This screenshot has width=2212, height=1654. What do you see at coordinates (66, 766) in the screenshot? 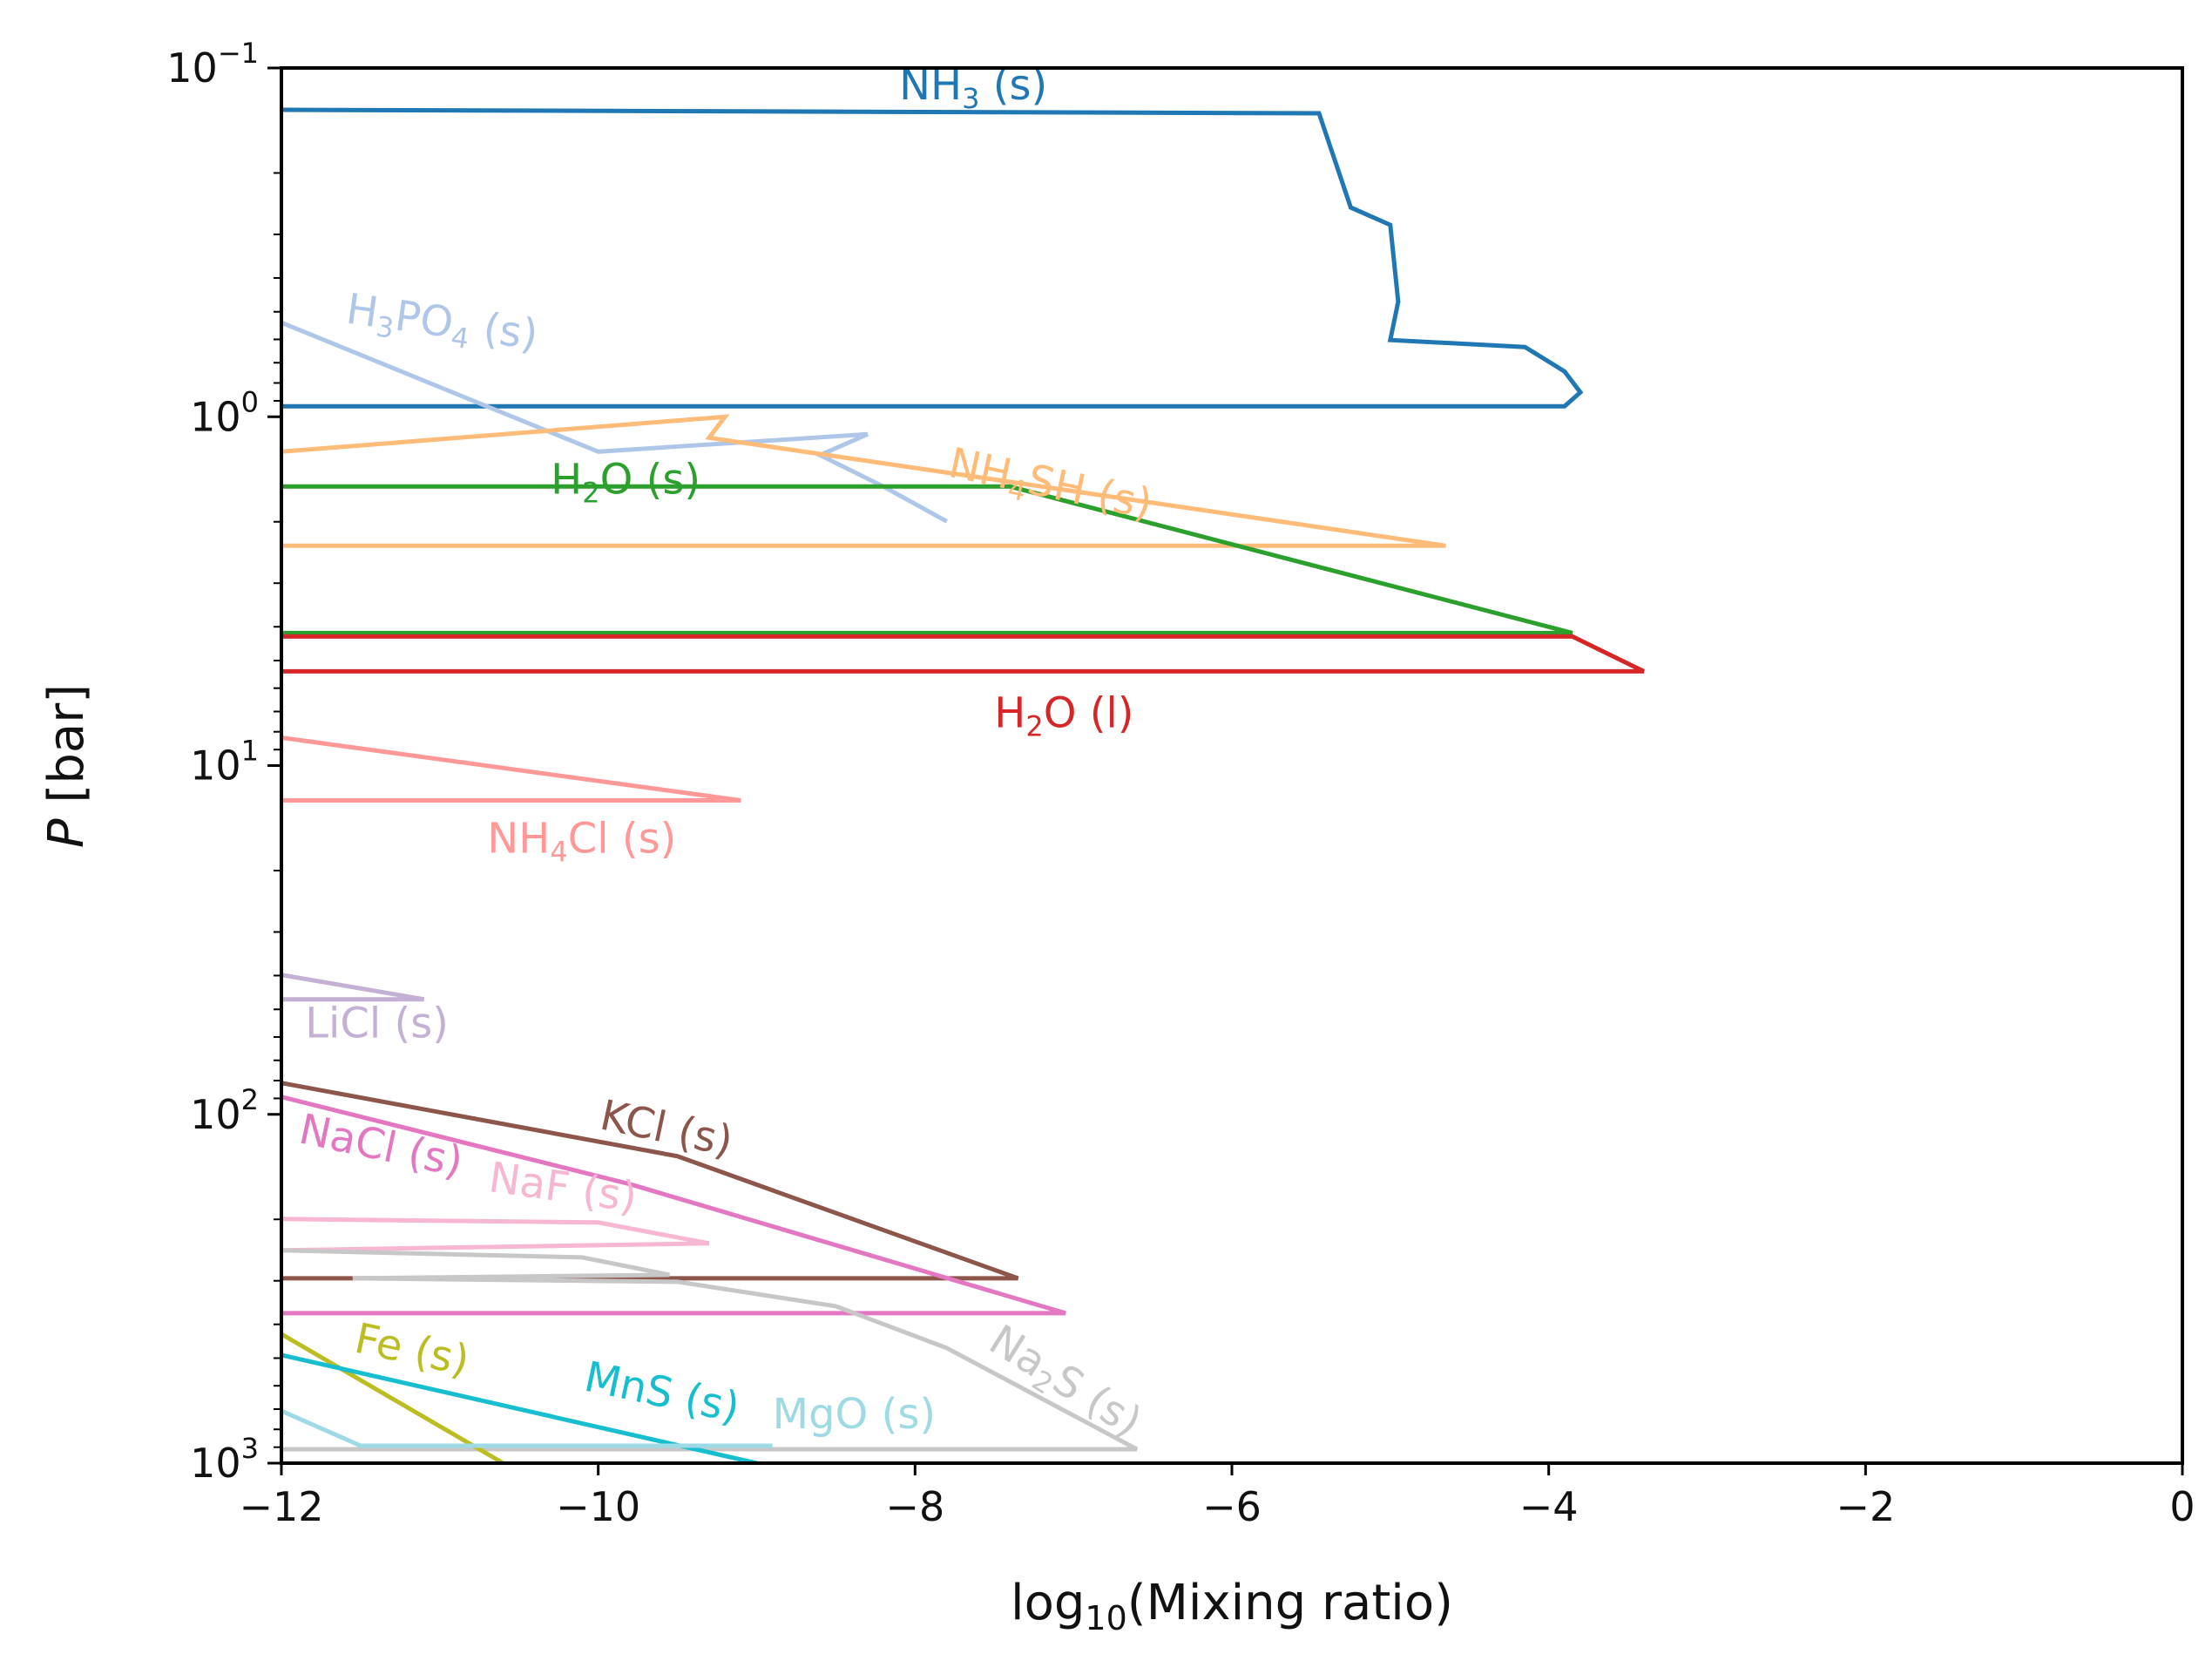
I see `y-axis-title: P [bar]` at bounding box center [66, 766].